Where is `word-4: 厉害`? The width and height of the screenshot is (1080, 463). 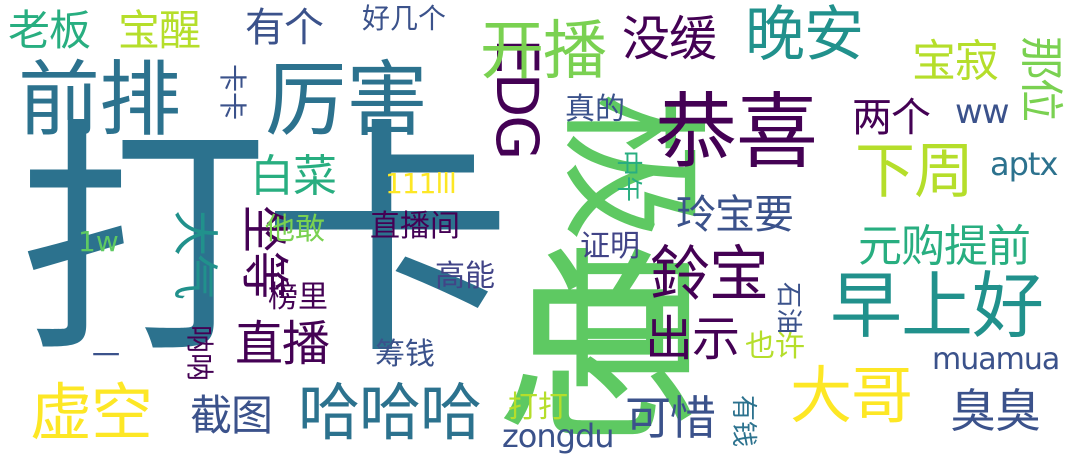
word-4: 厉害 is located at coordinates (346, 100).